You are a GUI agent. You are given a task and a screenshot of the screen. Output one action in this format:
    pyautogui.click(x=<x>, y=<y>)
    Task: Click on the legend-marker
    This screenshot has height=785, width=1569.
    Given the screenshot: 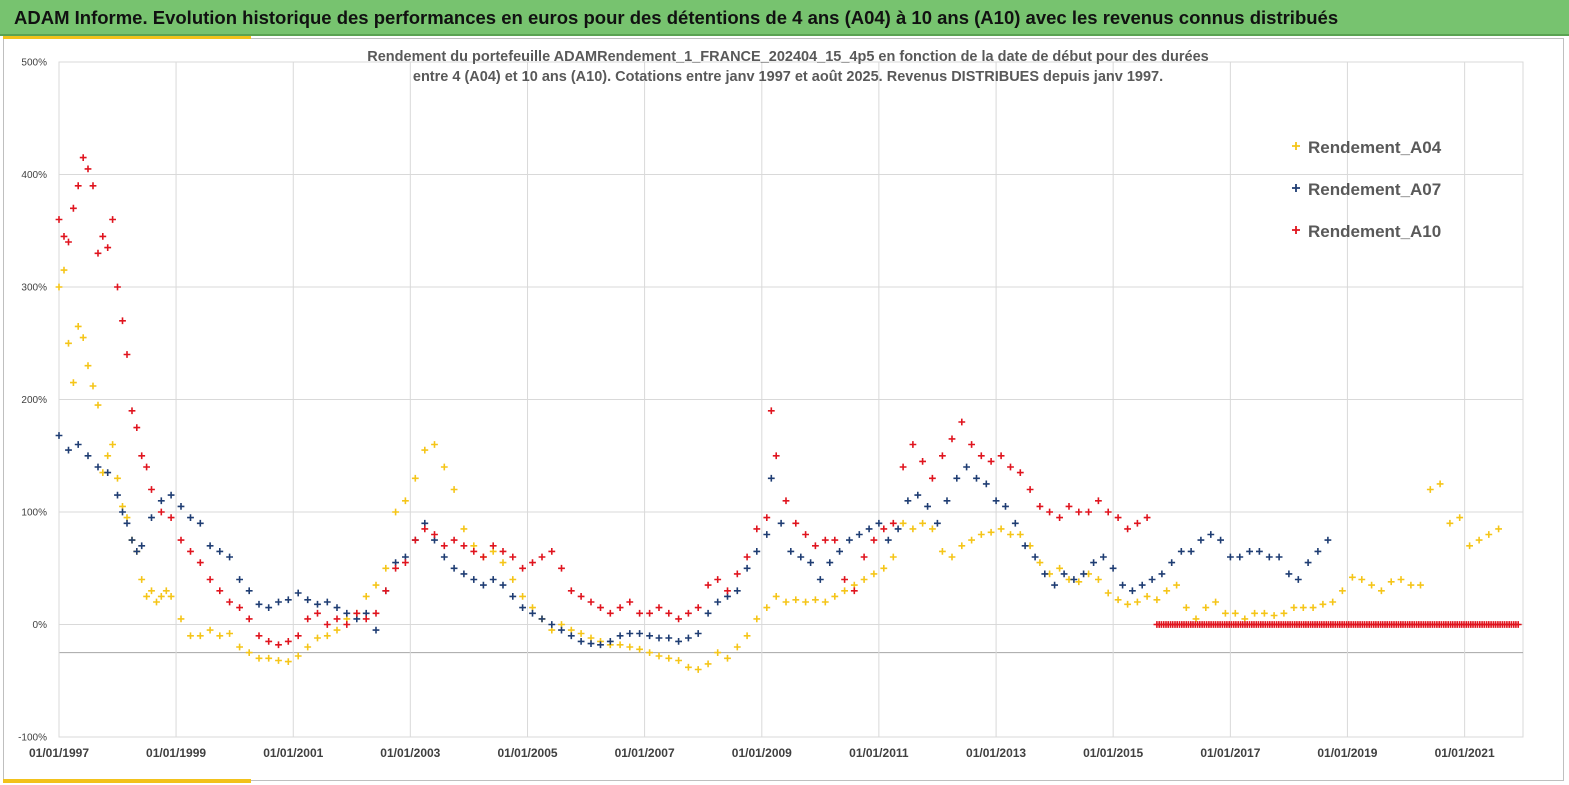 What is the action you would take?
    pyautogui.click(x=1296, y=230)
    